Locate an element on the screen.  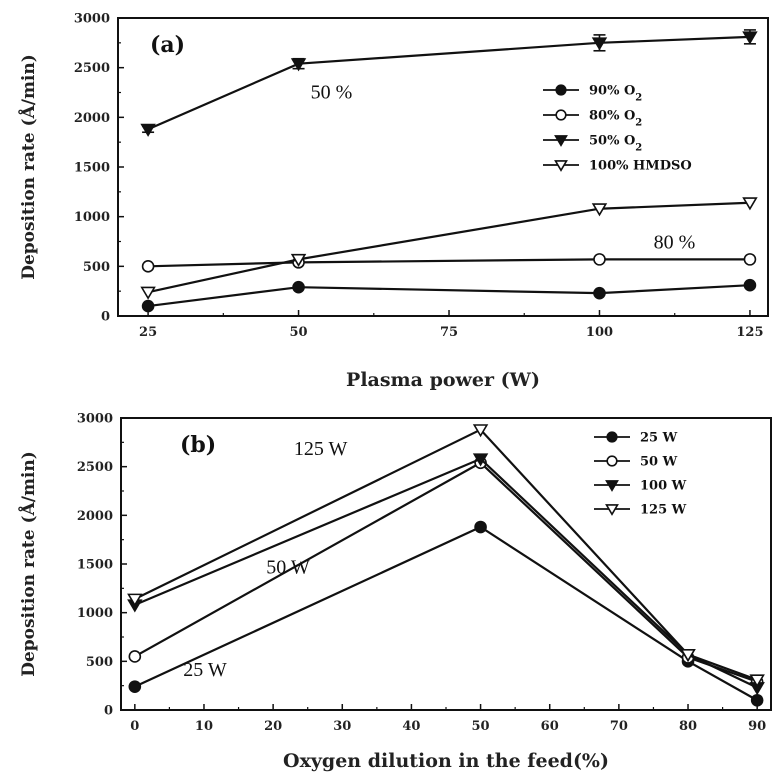
legend-label: 100 W is located at coordinates (663, 486).